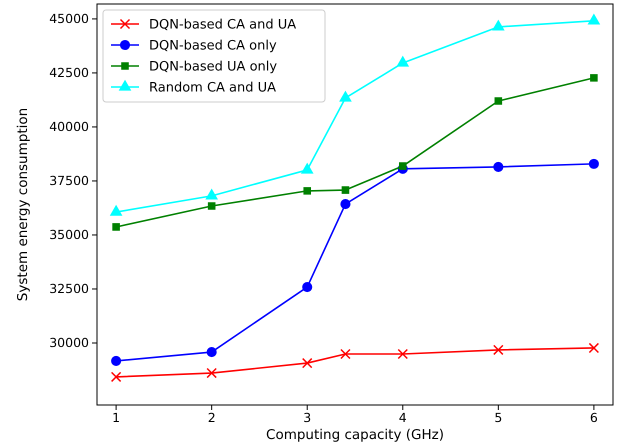 The height and width of the screenshot is (445, 626). Describe the element at coordinates (69, 288) in the screenshot. I see `y-tick-label: 32500` at that location.